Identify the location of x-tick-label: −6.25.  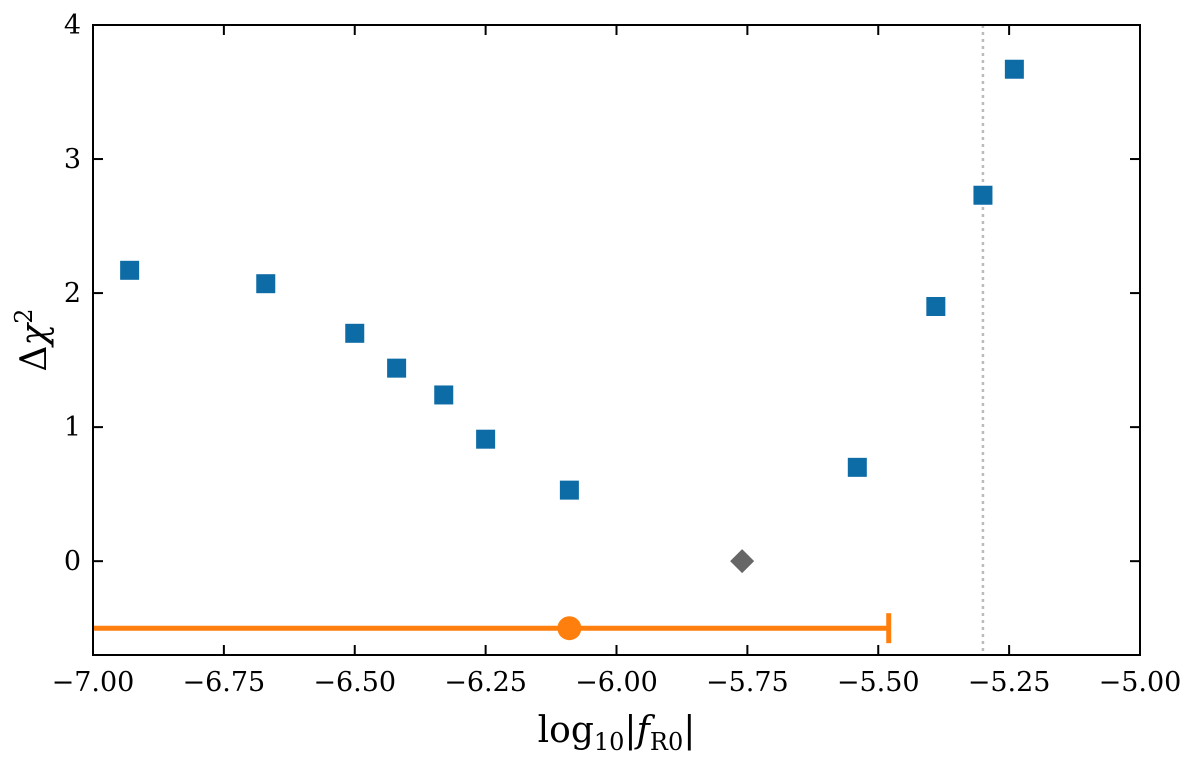
(485, 682).